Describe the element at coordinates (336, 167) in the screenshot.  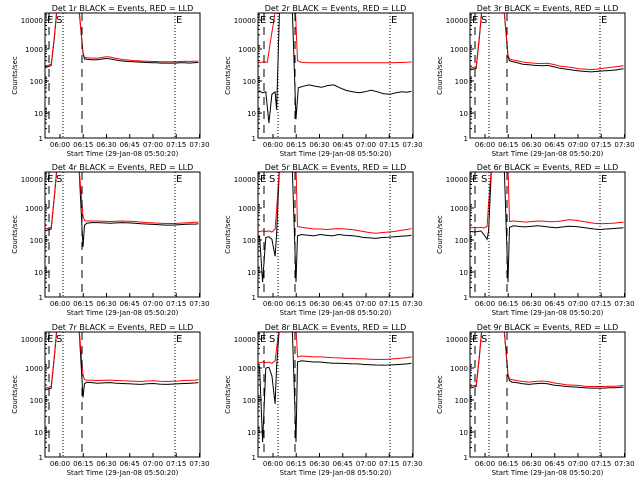
I see `panel-title: Det 5r BLACK = Events, RED = LLD` at that location.